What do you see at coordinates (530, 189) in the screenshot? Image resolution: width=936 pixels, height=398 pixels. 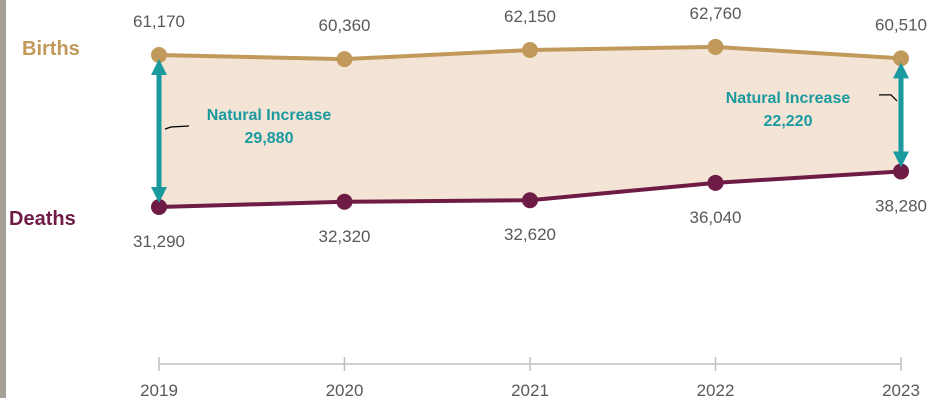 I see `deaths-points` at bounding box center [530, 189].